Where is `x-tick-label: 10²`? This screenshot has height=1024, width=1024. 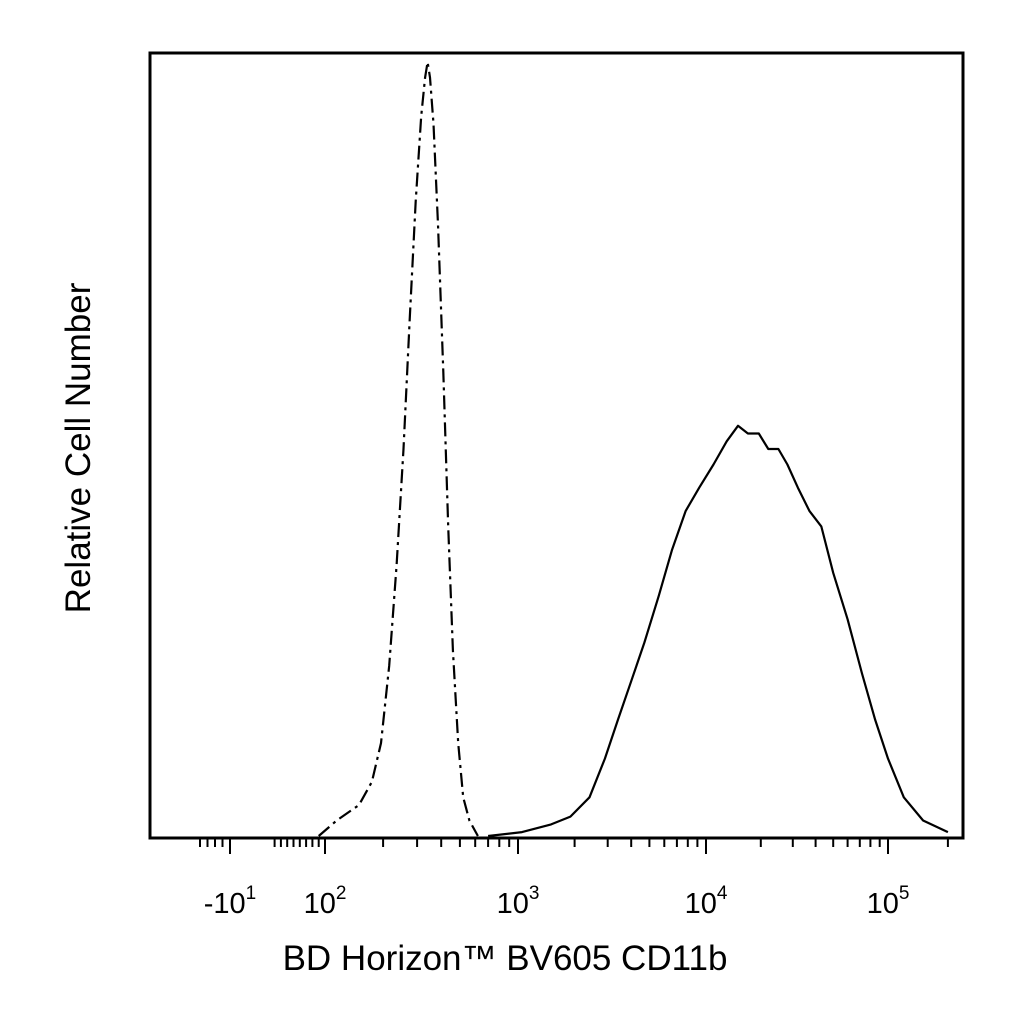
x-tick-label: 10² is located at coordinates (325, 901).